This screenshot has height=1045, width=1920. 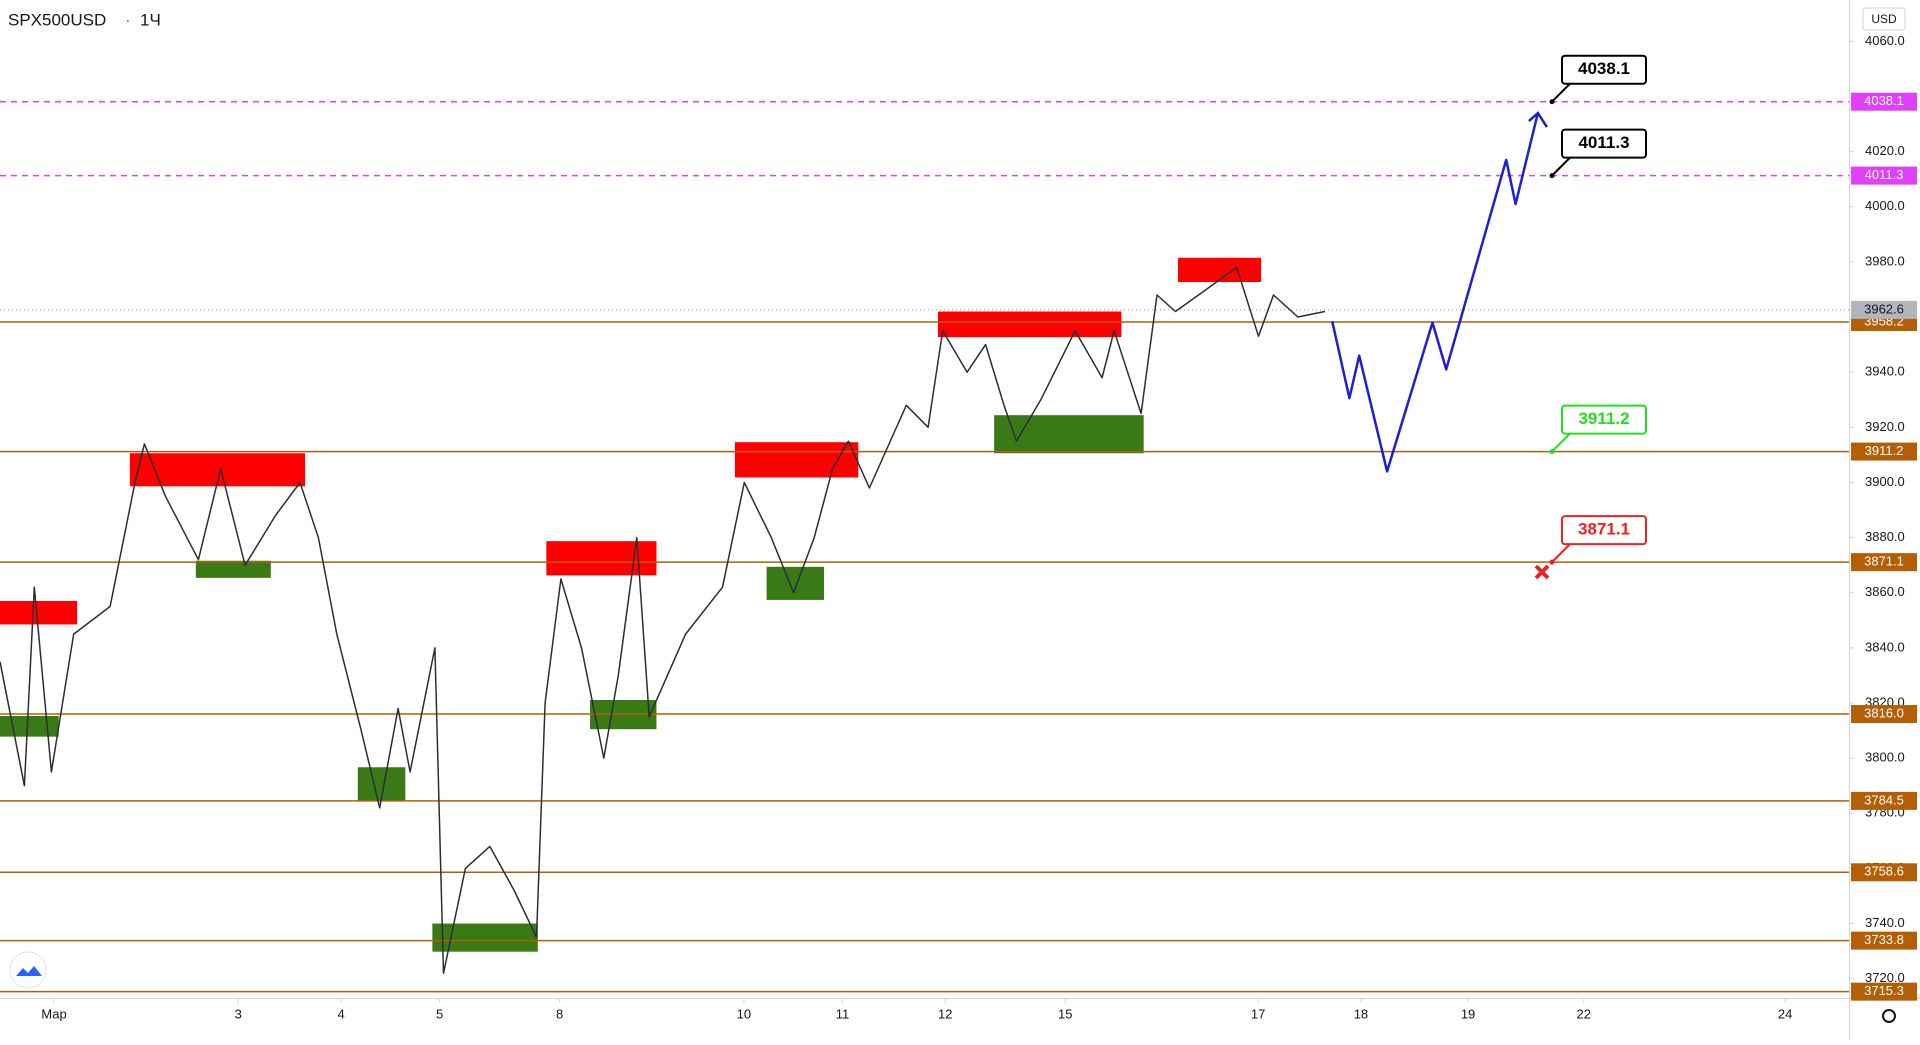 What do you see at coordinates (1885, 536) in the screenshot?
I see `y-tick-label: 3880.0` at bounding box center [1885, 536].